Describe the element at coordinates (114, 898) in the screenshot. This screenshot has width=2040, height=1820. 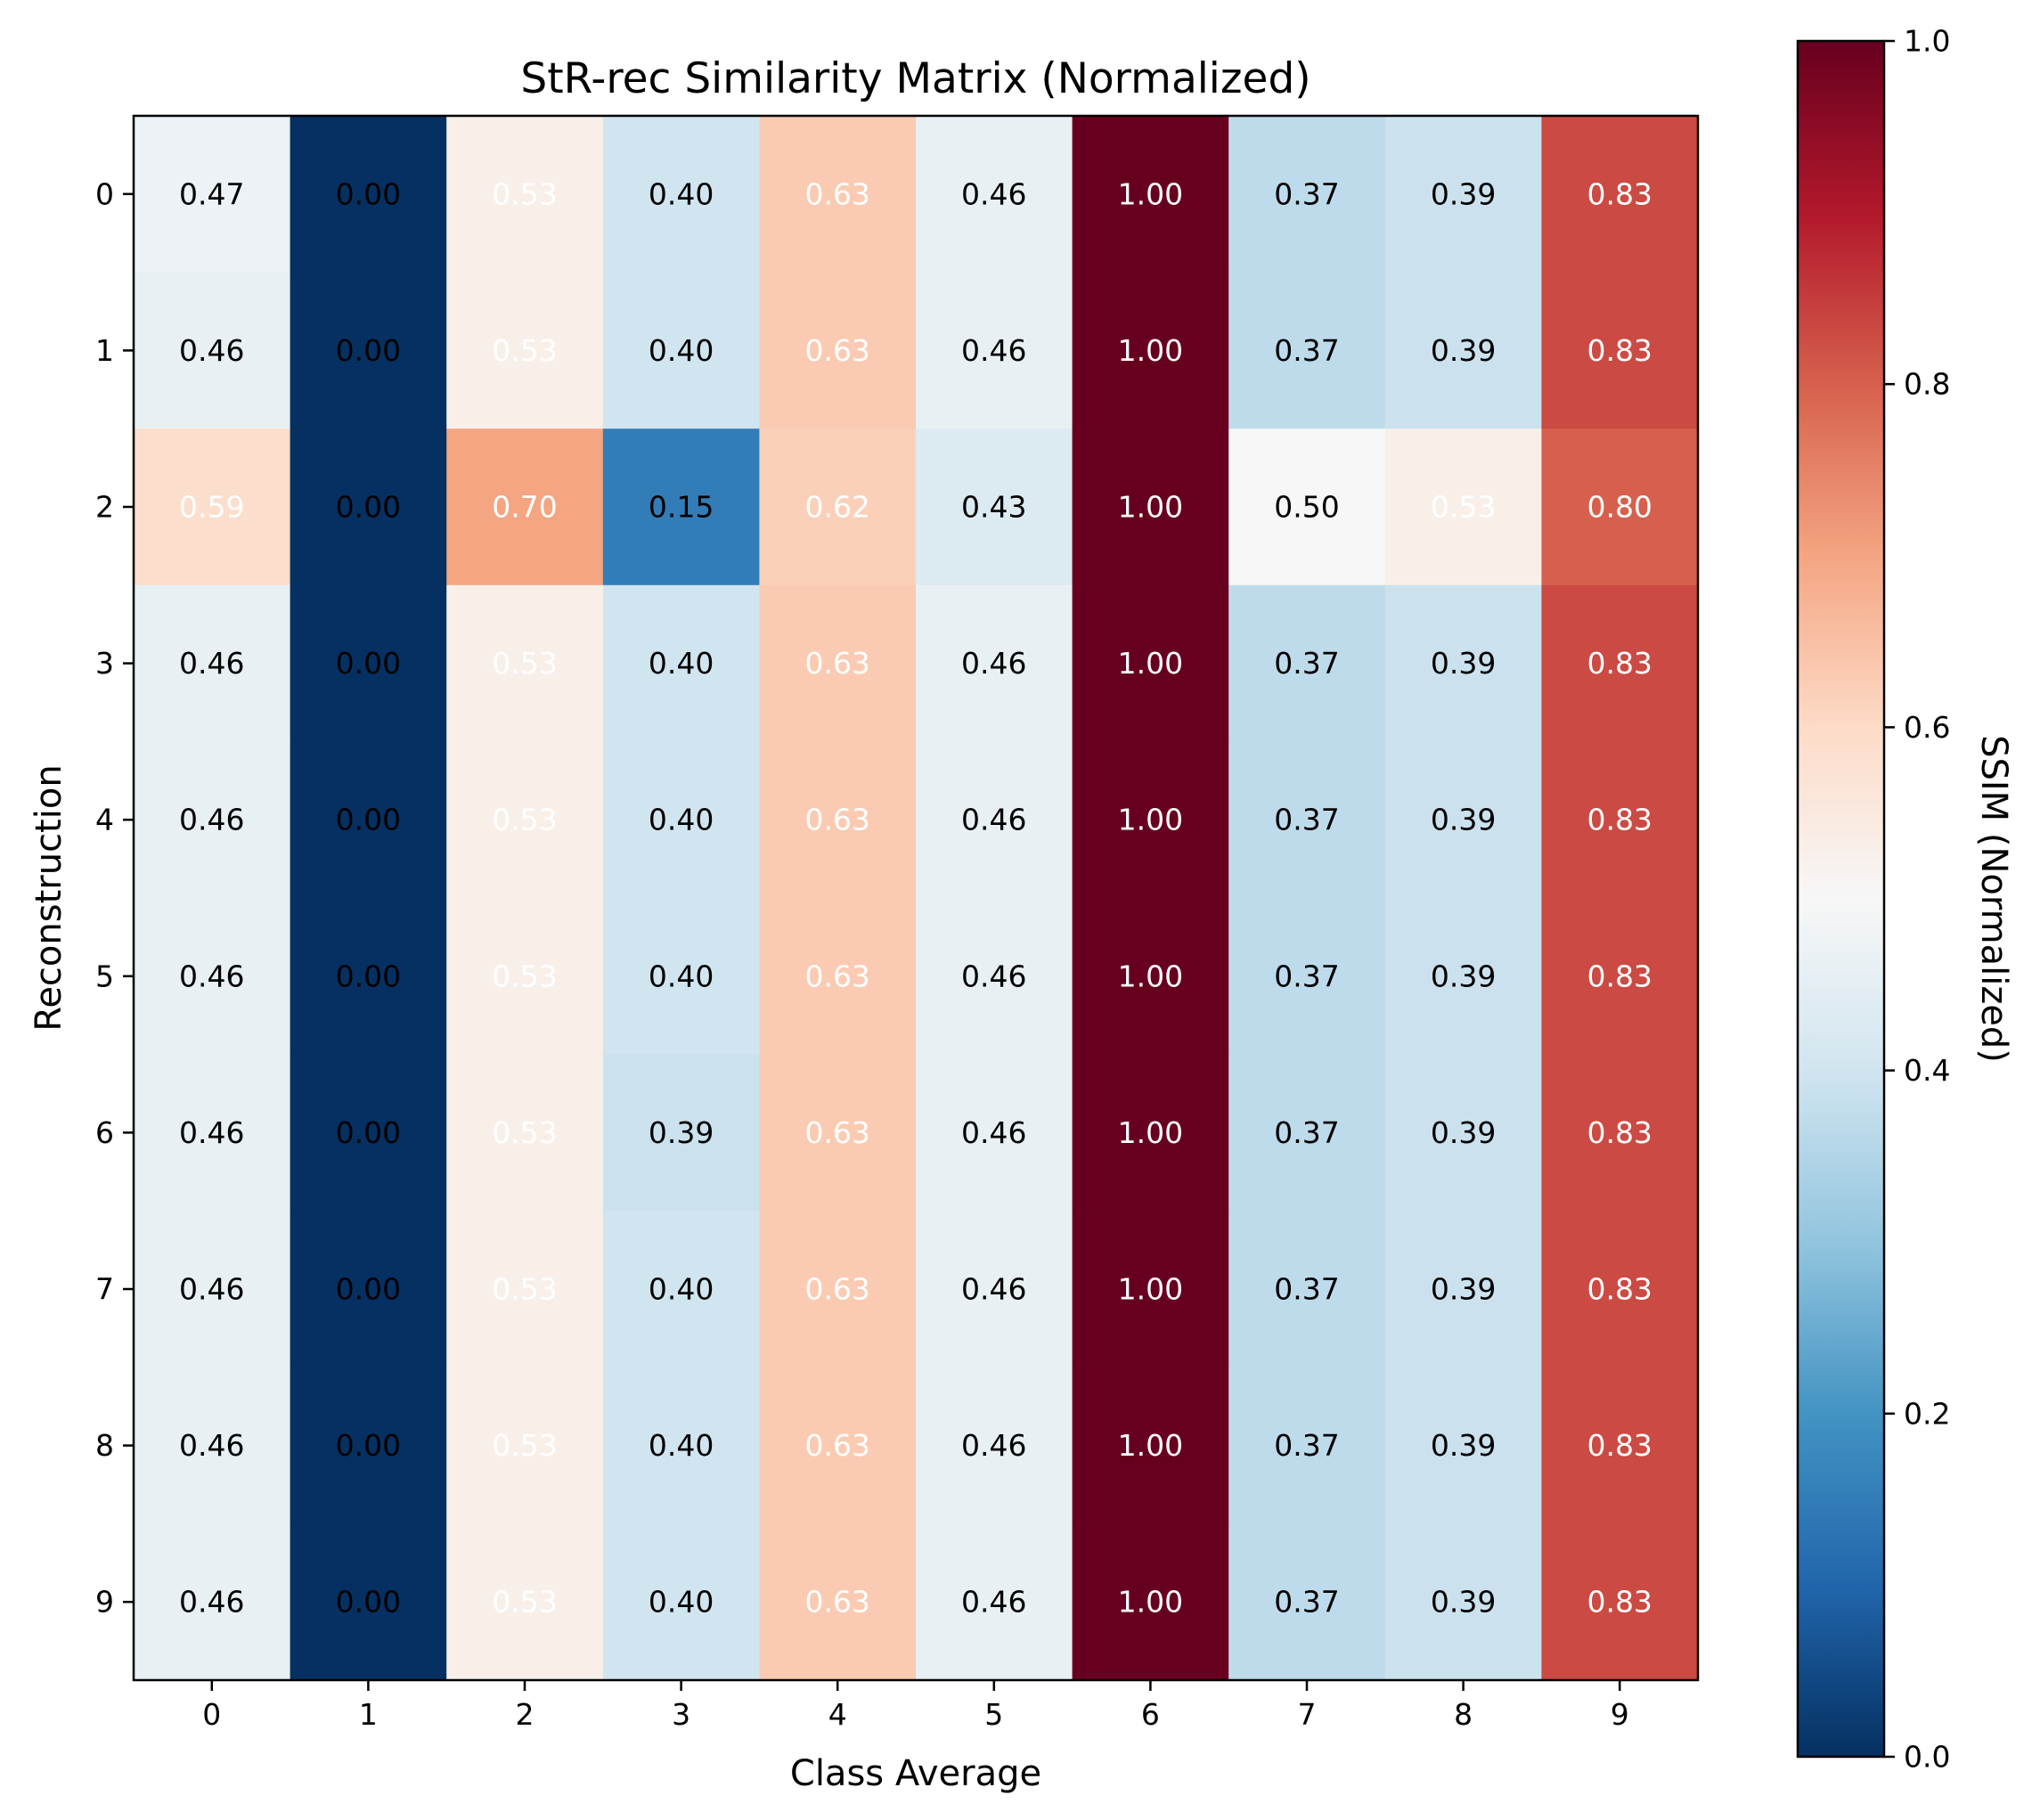
I see `y-axis-ticks: 0 1 2 3 4 5 6 7 8 9` at that location.